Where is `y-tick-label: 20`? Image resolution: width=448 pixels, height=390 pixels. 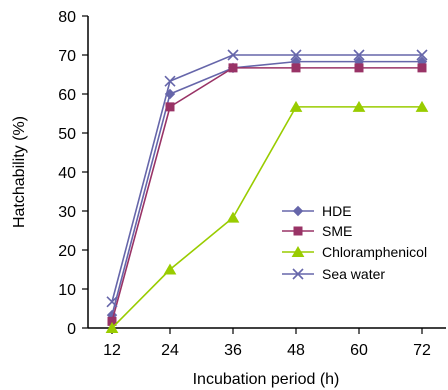
y-tick-label: 20 is located at coordinates (67, 251).